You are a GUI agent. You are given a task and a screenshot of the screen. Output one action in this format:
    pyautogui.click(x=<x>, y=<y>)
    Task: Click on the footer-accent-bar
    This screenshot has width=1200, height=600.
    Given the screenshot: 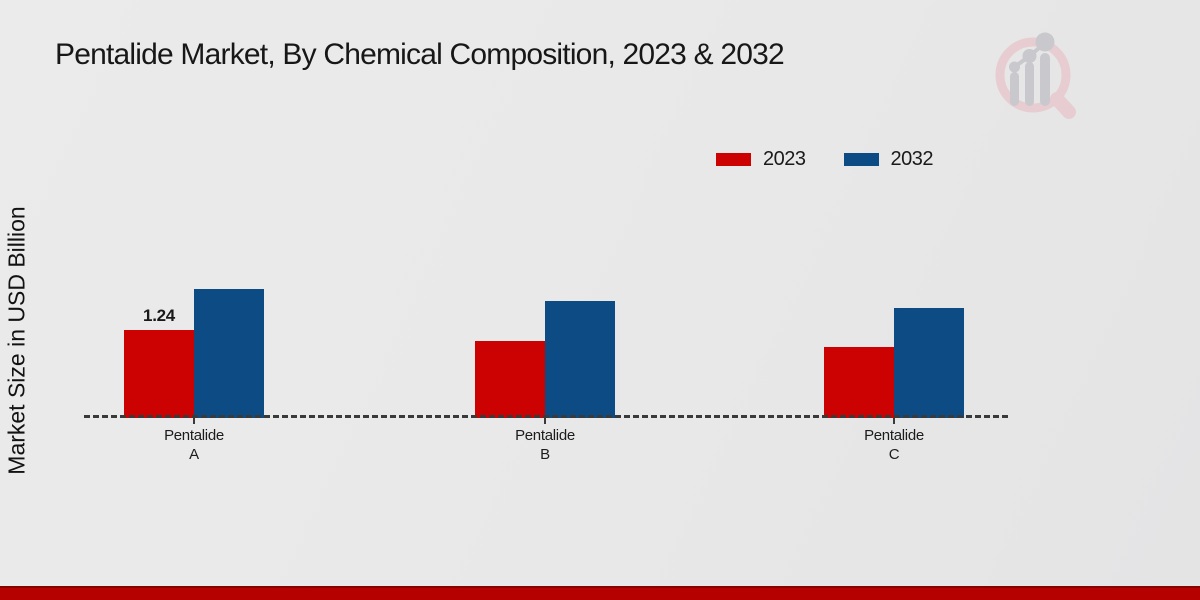 What is the action you would take?
    pyautogui.click(x=600, y=593)
    